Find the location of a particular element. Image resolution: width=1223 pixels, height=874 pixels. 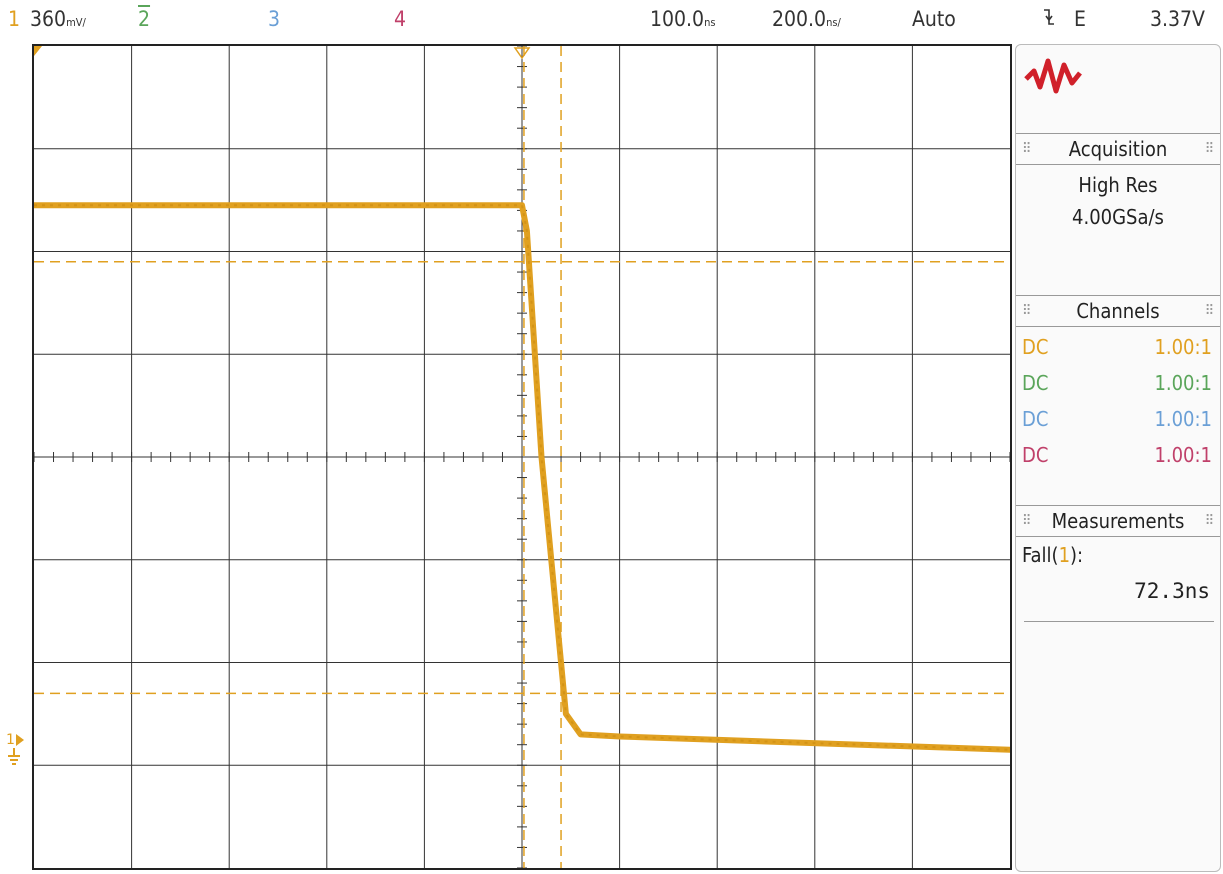

measurement-value: 72.3ns is located at coordinates (1172, 591).